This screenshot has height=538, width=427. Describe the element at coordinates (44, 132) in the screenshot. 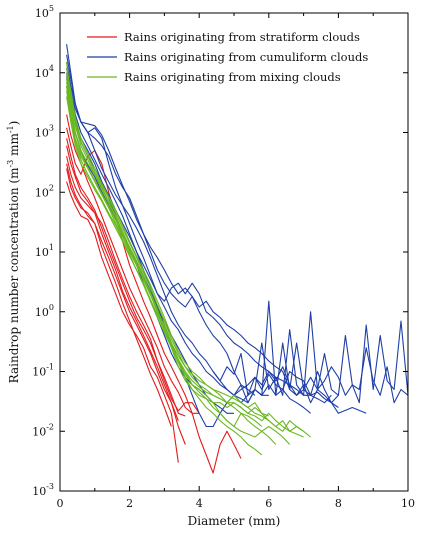

I see `y-tick-label: 10³` at that location.